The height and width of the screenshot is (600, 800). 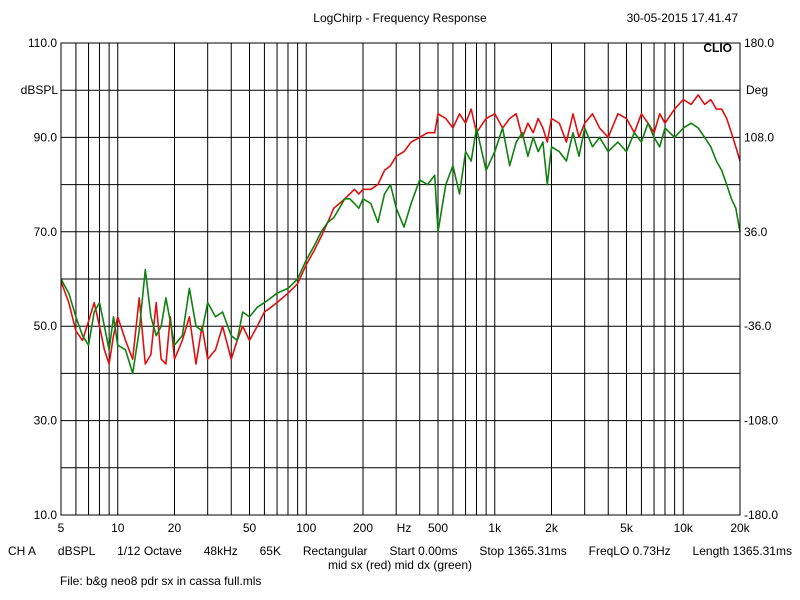 I want to click on x-tick-label: 20k, so click(x=740, y=528).